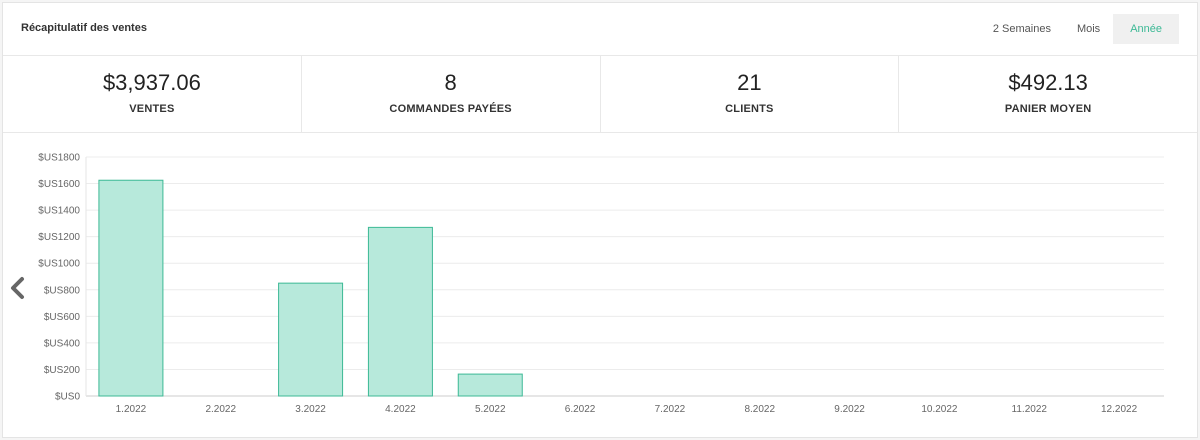 This screenshot has width=1200, height=440. I want to click on stat-sales: $3,937.06 VENTES, so click(152, 94).